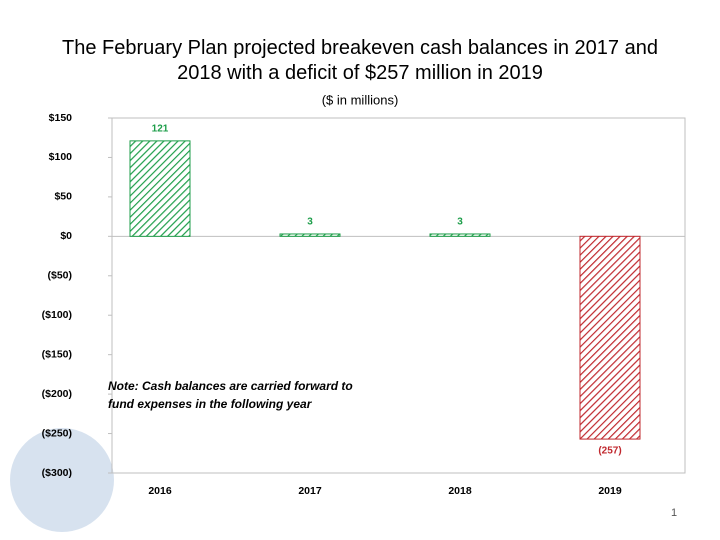 Image resolution: width=720 pixels, height=540 pixels. What do you see at coordinates (609, 451) in the screenshot?
I see `value-label: (257)` at bounding box center [609, 451].